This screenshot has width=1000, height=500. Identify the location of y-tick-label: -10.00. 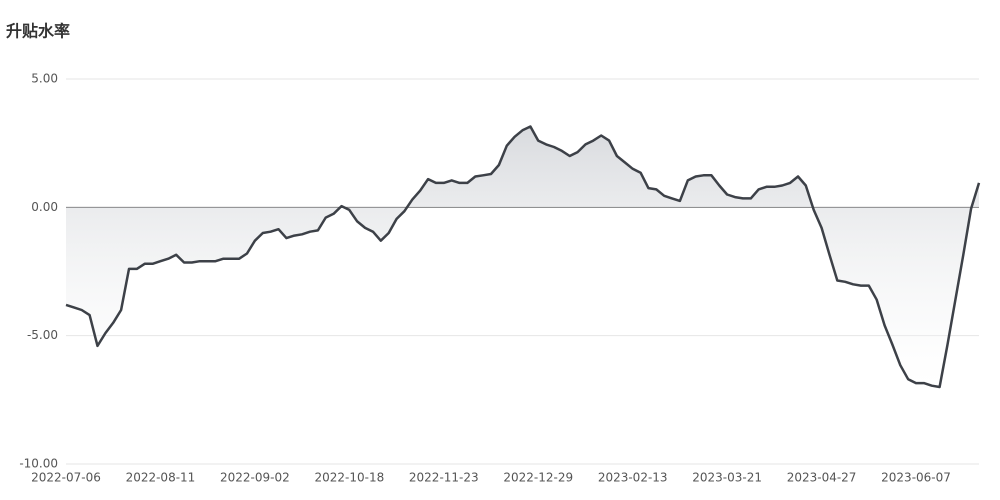
(38, 464).